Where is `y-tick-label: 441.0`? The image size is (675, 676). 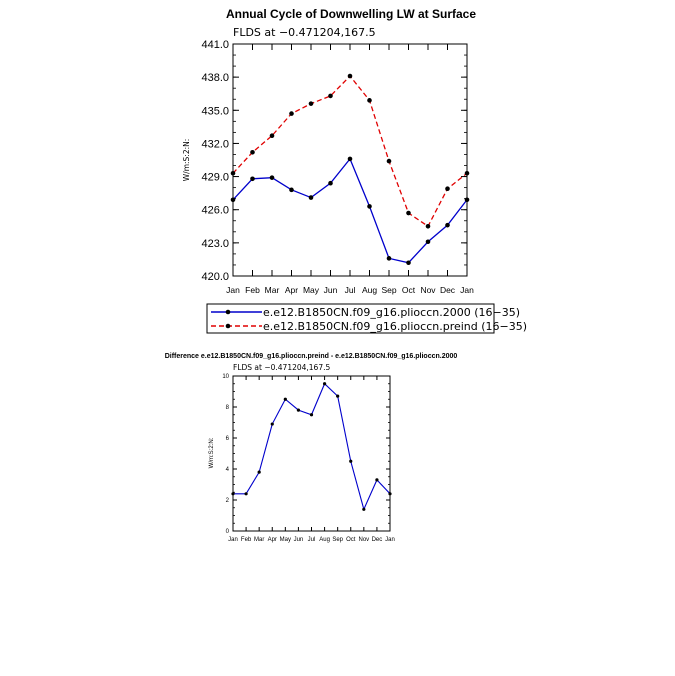
y-tick-label: 441.0 is located at coordinates (215, 45).